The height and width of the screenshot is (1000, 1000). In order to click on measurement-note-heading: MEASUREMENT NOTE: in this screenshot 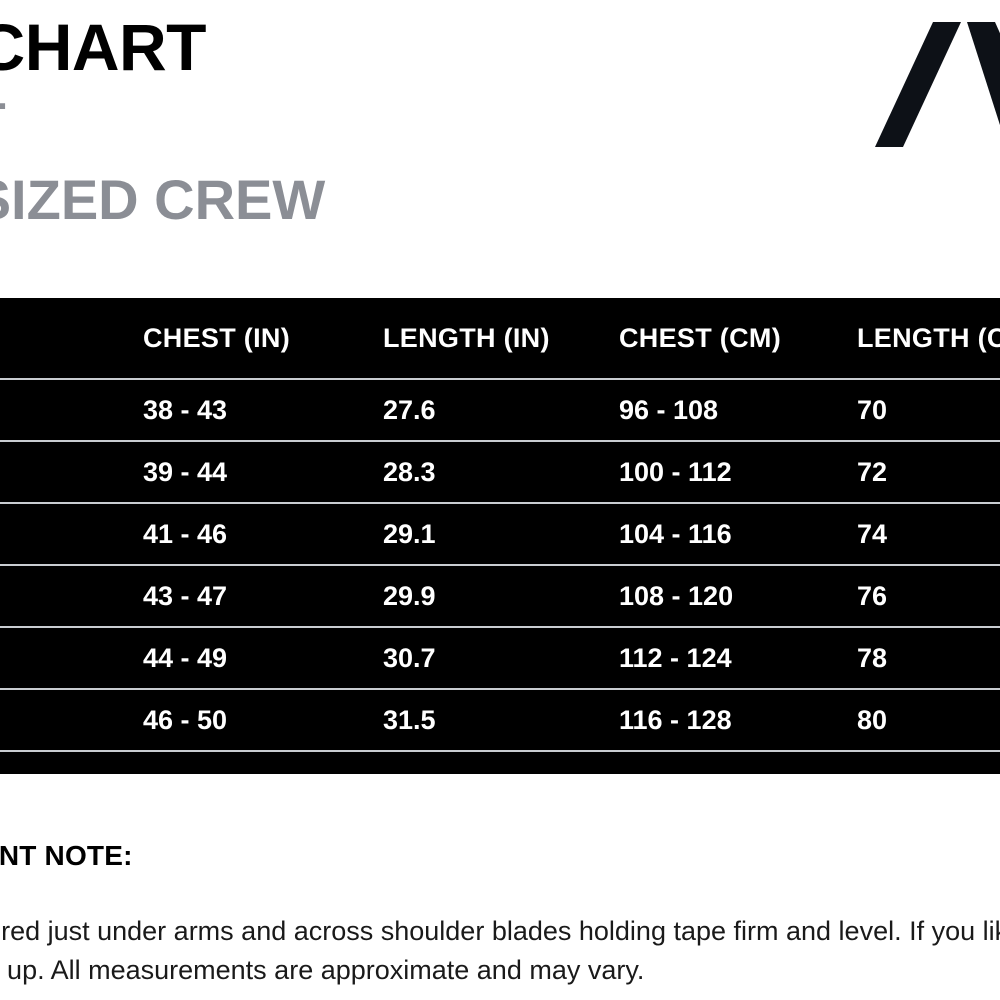, I will do `click(66, 855)`.